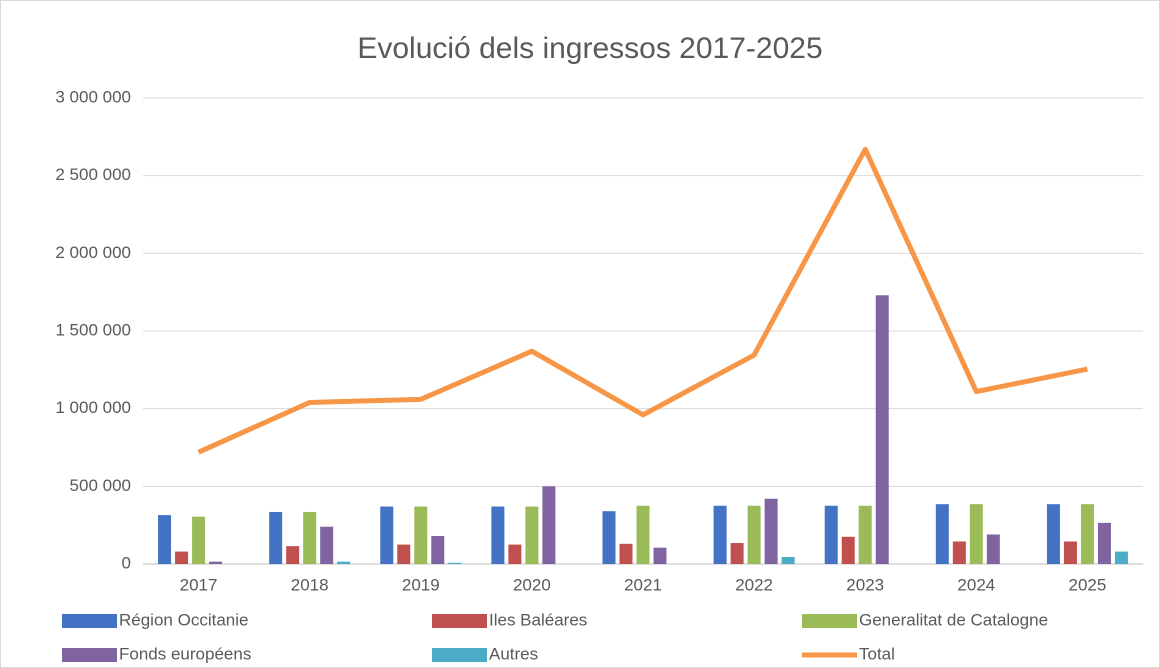 The width and height of the screenshot is (1160, 668). What do you see at coordinates (865, 584) in the screenshot?
I see `x-tick-label: 2023` at bounding box center [865, 584].